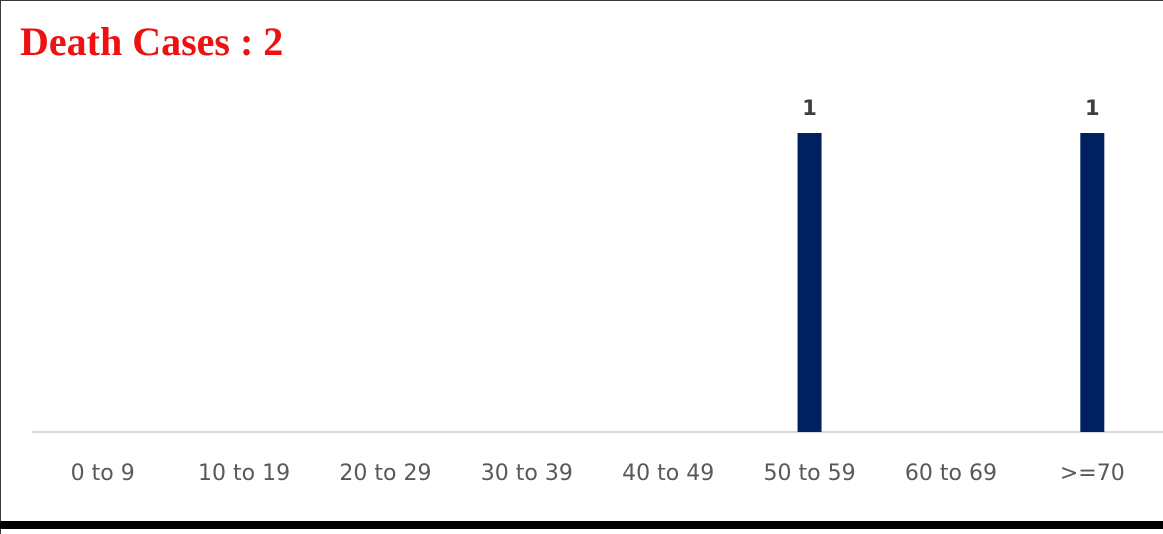 The image size is (1163, 534). Describe the element at coordinates (581, 525) in the screenshot. I see `bottom-rule` at that location.